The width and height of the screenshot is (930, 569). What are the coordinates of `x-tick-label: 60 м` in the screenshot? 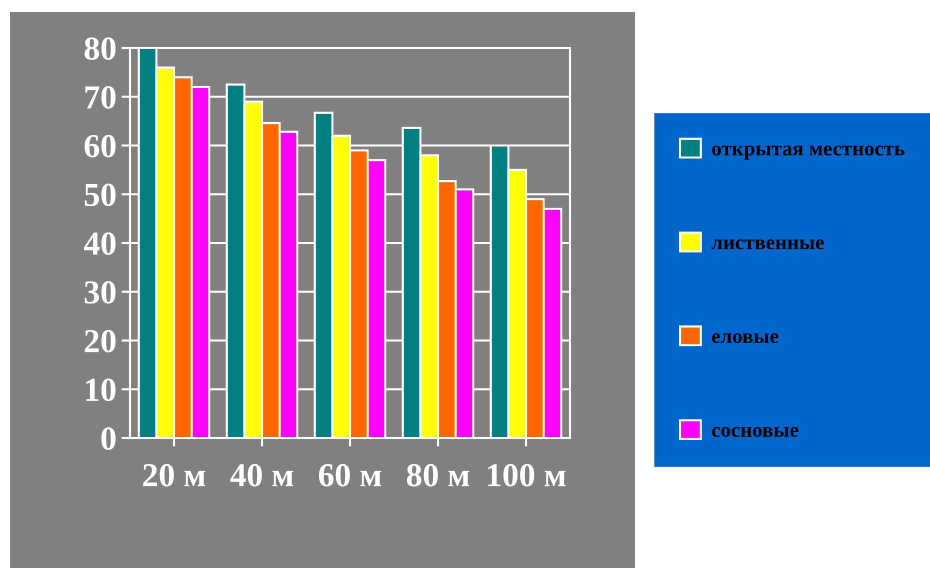 It's located at (350, 475).